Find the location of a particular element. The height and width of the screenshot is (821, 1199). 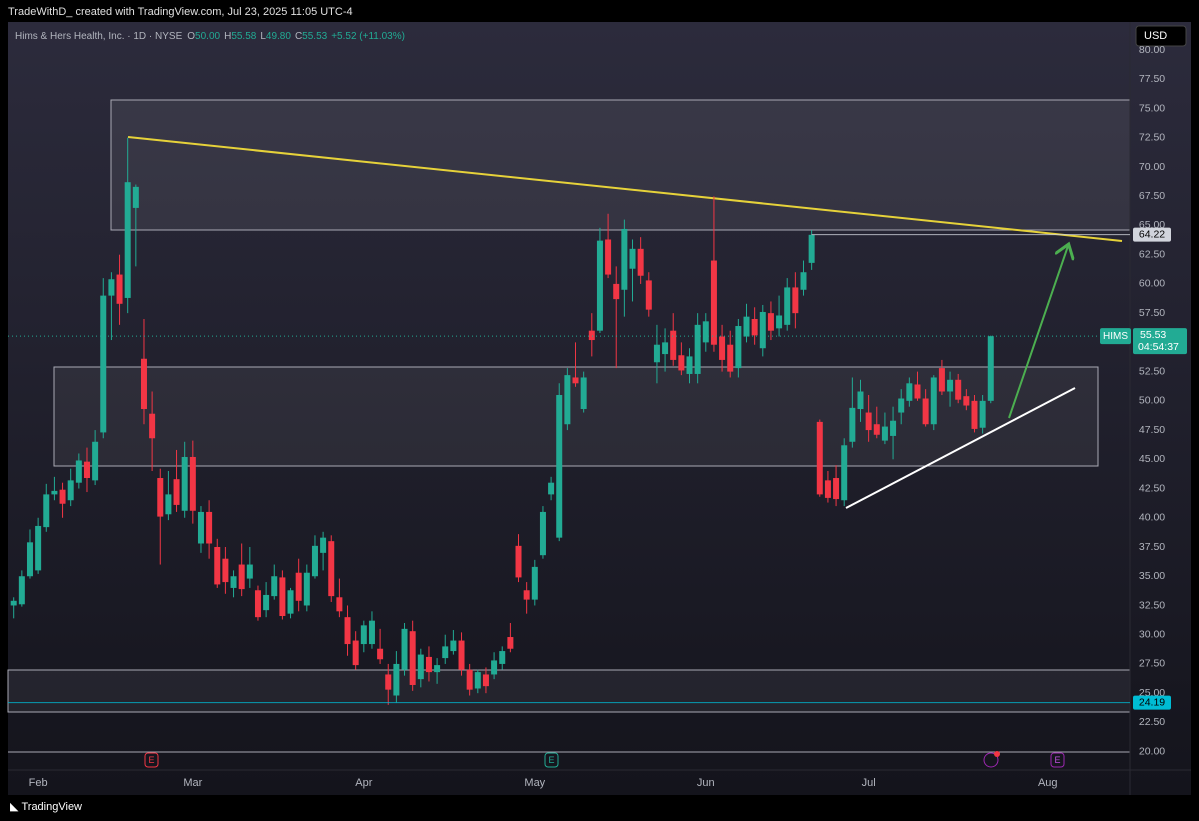

footer-text: TradingView is located at coordinates (51, 807).